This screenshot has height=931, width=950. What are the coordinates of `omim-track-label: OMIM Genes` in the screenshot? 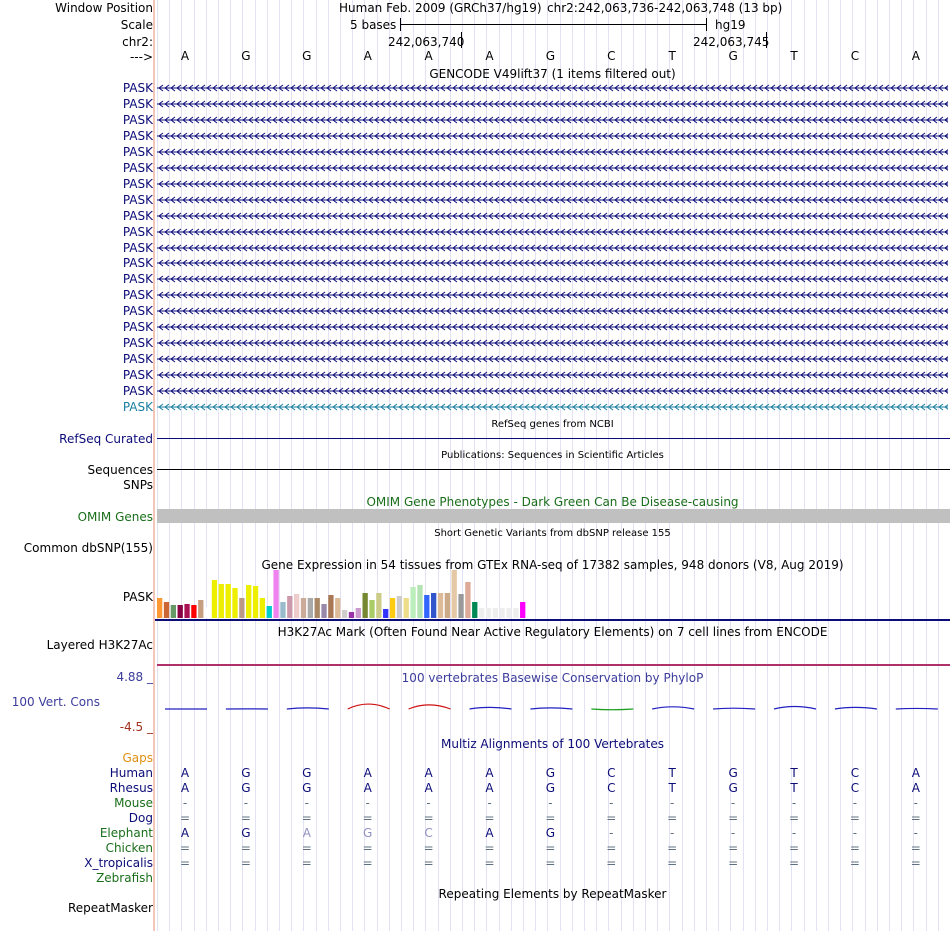 It's located at (115, 517).